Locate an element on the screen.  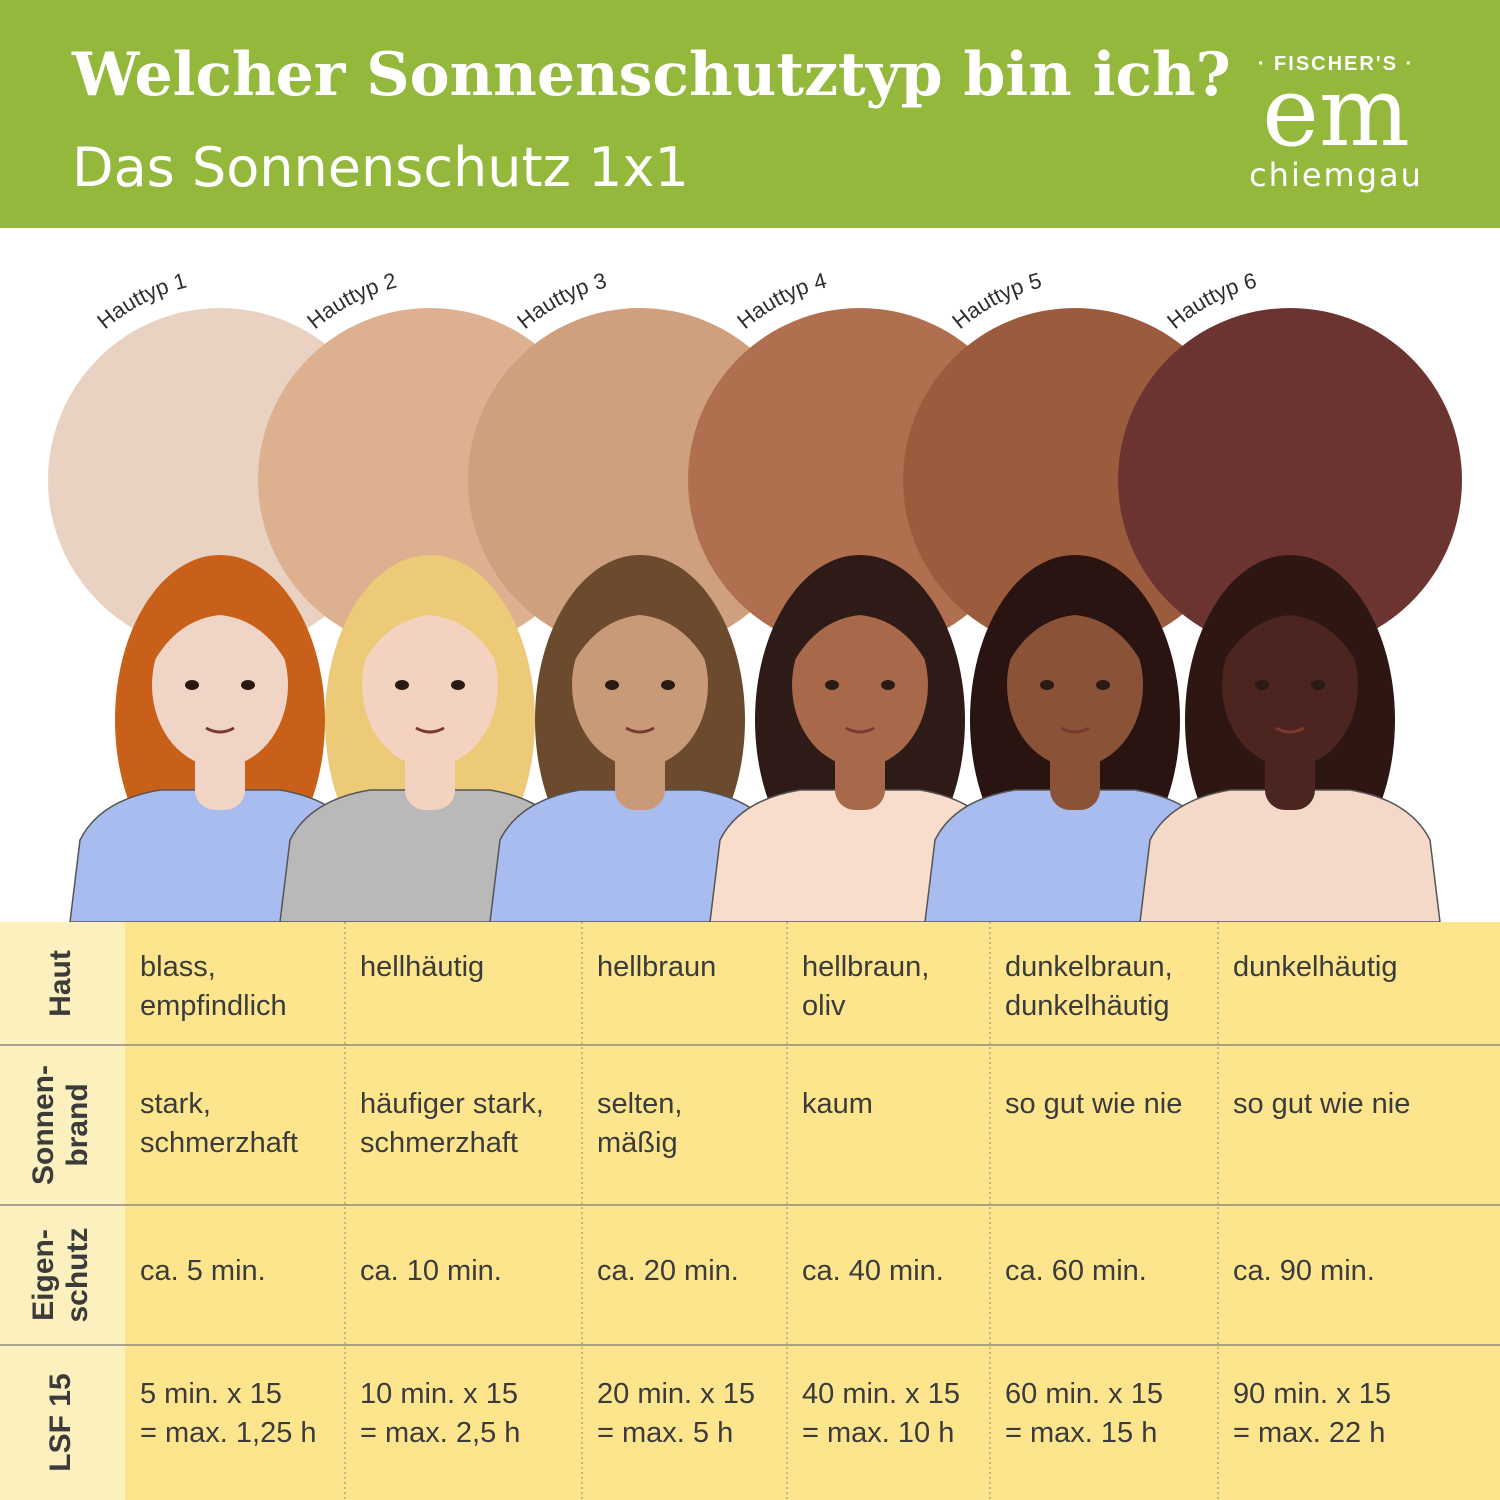
cell-text: stark, is located at coordinates (175, 1104).